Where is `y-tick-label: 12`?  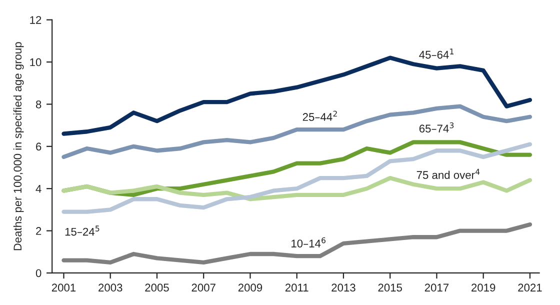 y-tick-label: 12 is located at coordinates (36, 20).